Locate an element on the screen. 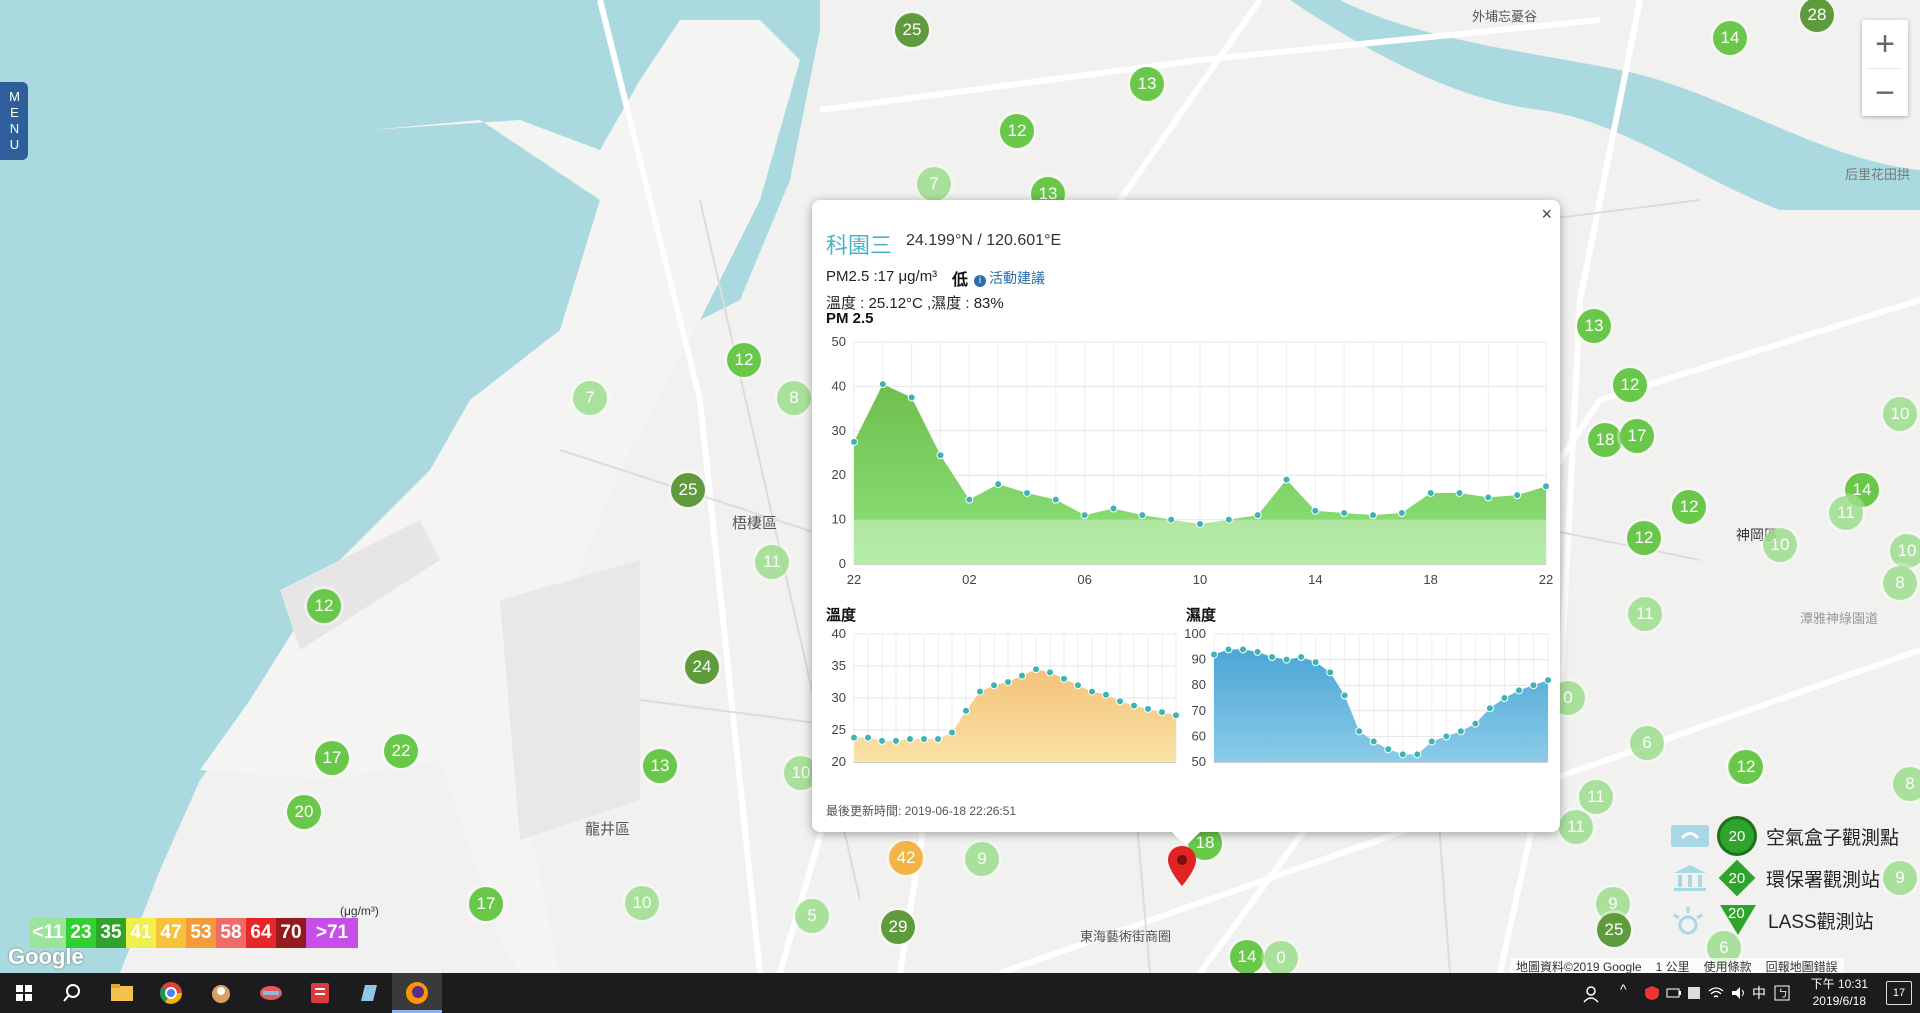 The height and width of the screenshot is (1013, 1920). station-marker: 5 is located at coordinates (812, 916).